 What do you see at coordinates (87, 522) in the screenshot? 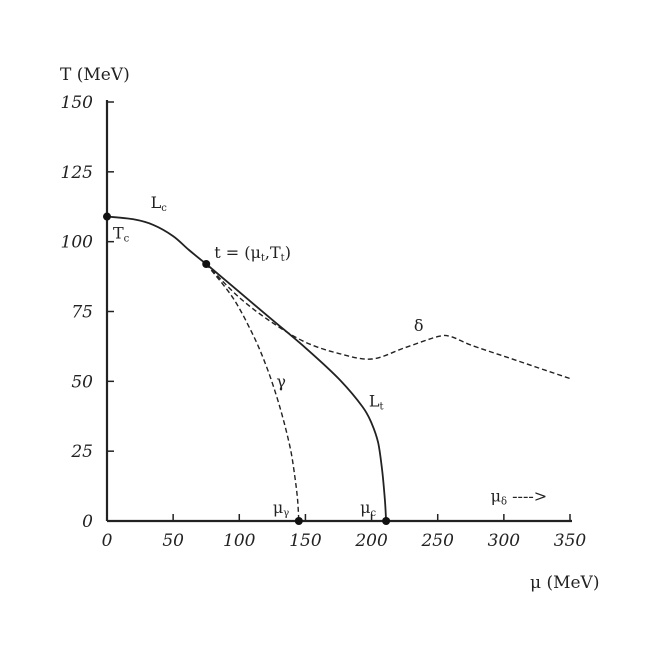
I see `y-tick-label: 0` at bounding box center [87, 522].